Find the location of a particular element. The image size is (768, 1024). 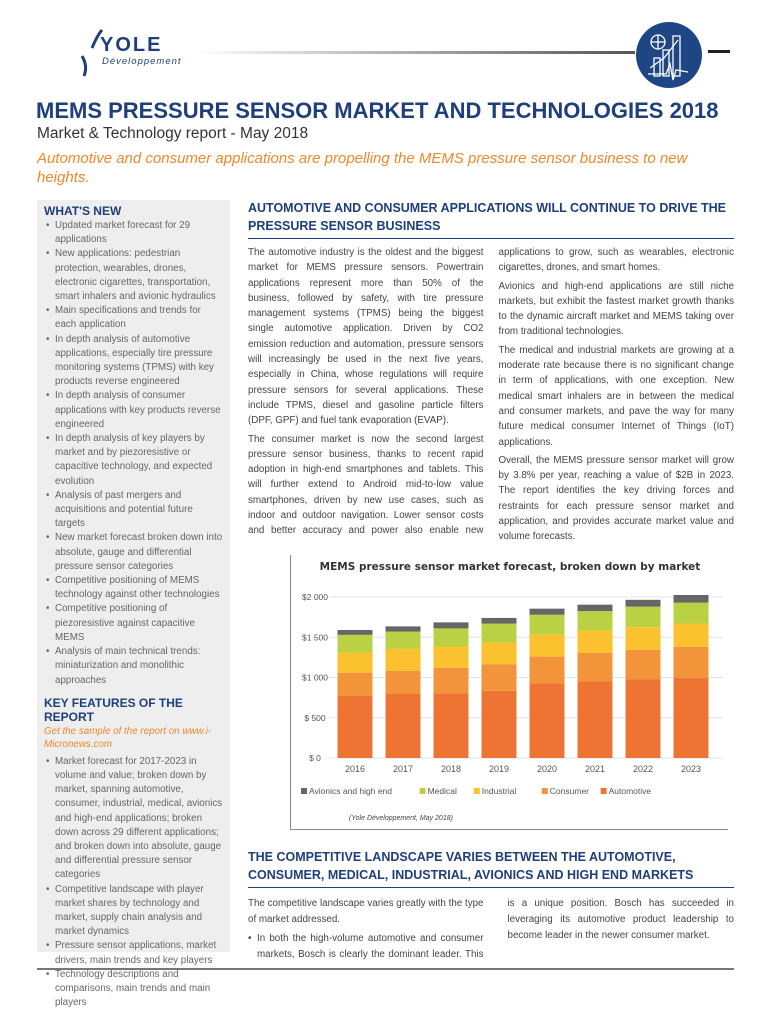

header-rule is located at coordinates (415, 52).